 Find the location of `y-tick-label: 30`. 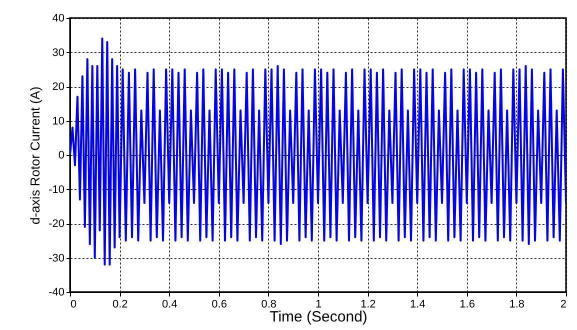

y-tick-label: 30 is located at coordinates (58, 52).